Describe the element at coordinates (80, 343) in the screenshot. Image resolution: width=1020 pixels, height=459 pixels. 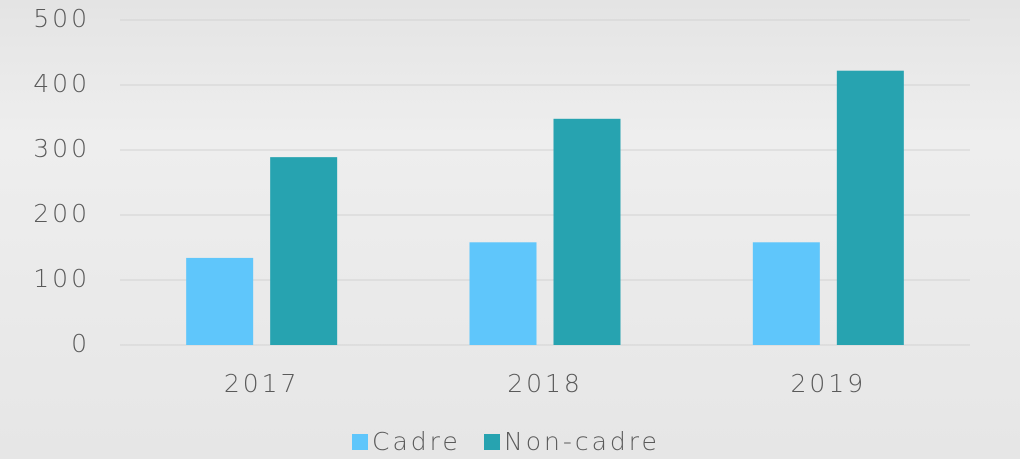
I see `y-tick-label: 0` at that location.